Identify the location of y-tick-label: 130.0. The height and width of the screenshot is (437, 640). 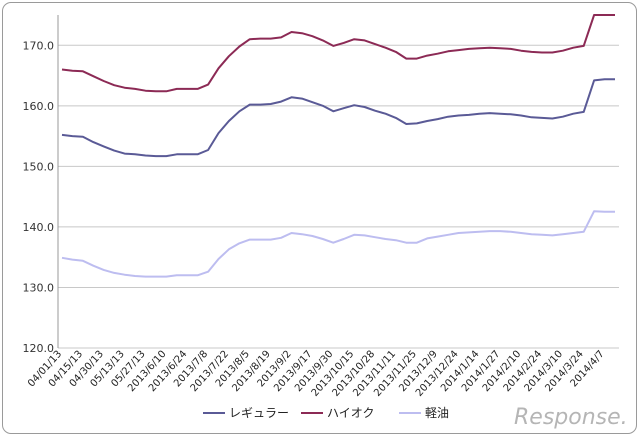
(39, 287).